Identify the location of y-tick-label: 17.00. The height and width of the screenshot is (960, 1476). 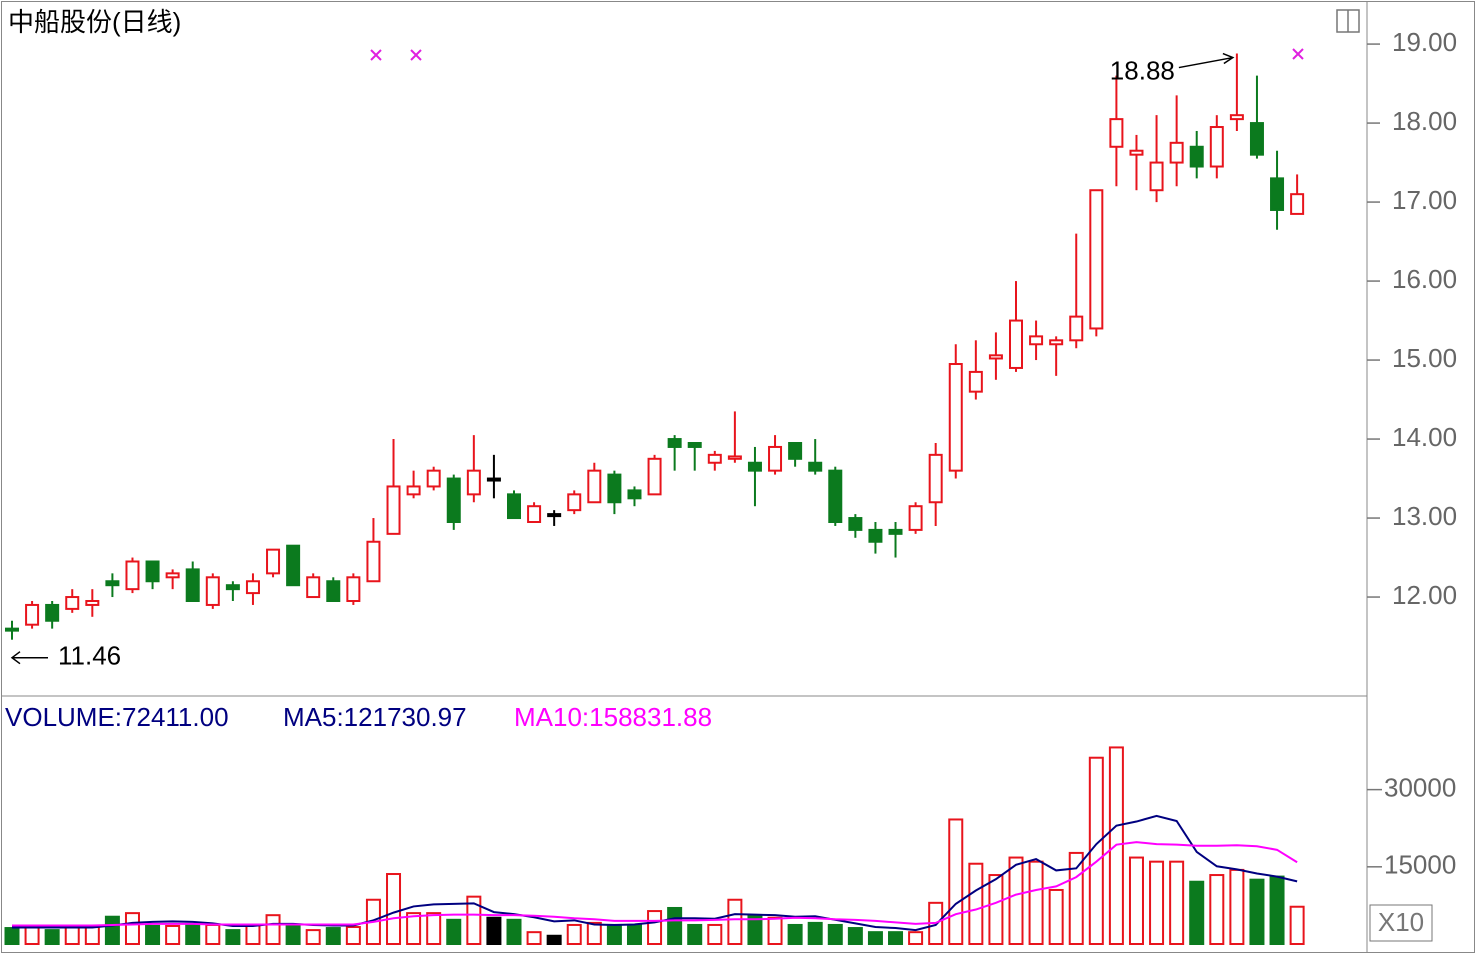
(1424, 200).